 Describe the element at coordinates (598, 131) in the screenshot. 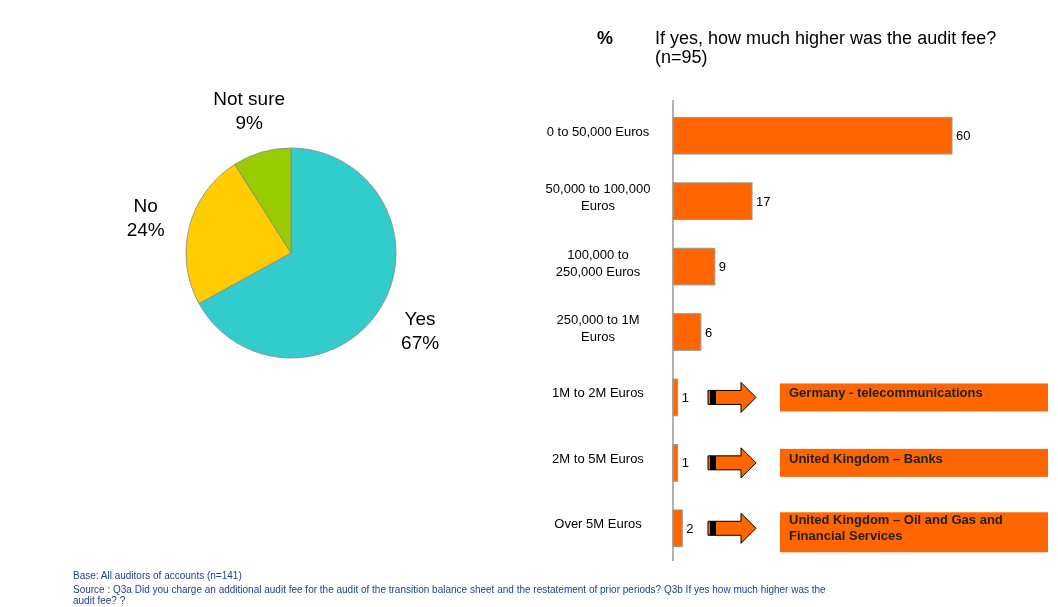

I see `y-tick-label: 0 to 50,000 Euros` at that location.